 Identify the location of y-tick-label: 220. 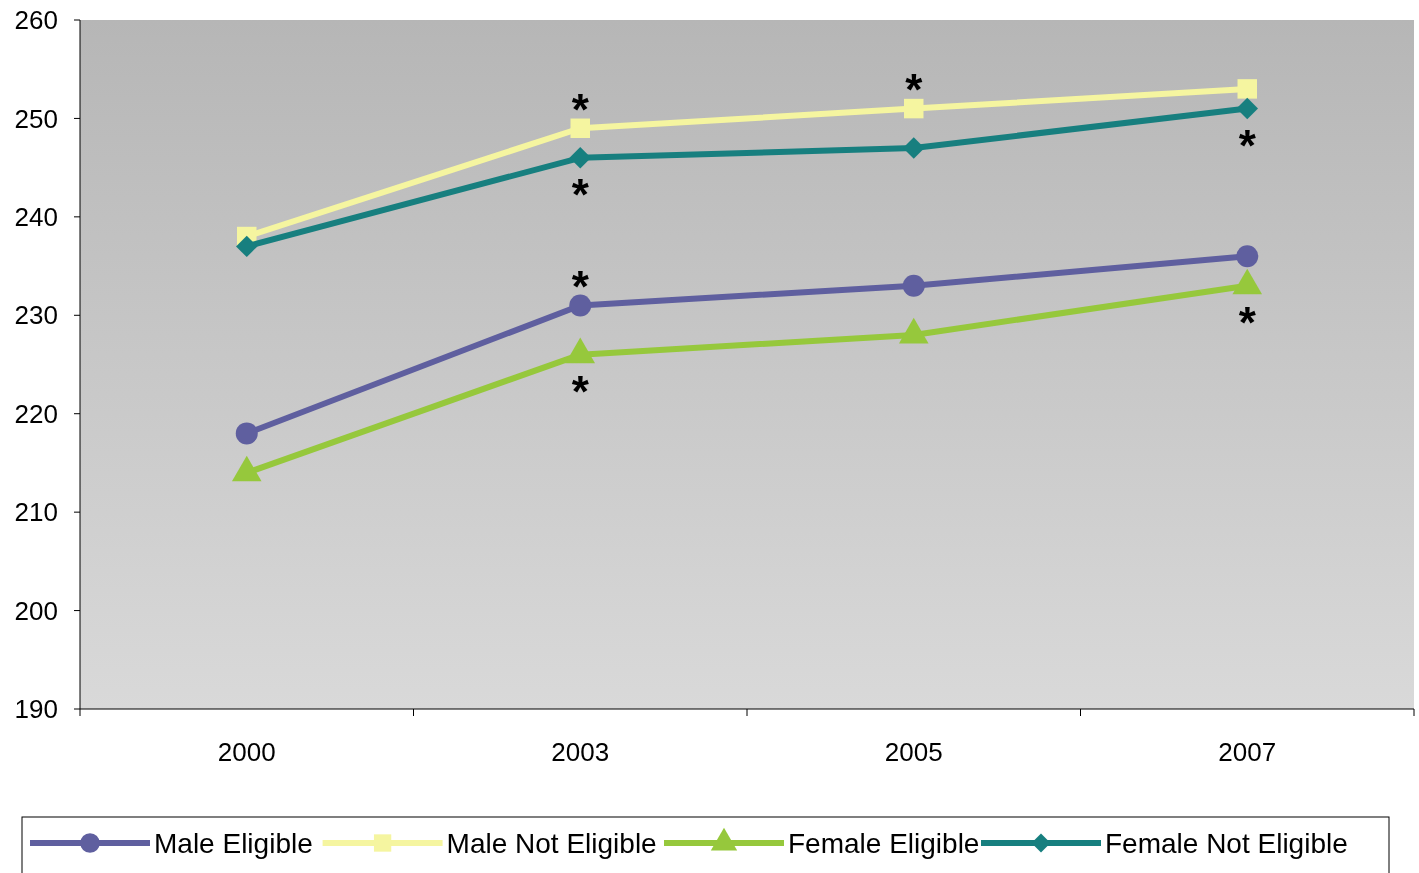
(36, 413).